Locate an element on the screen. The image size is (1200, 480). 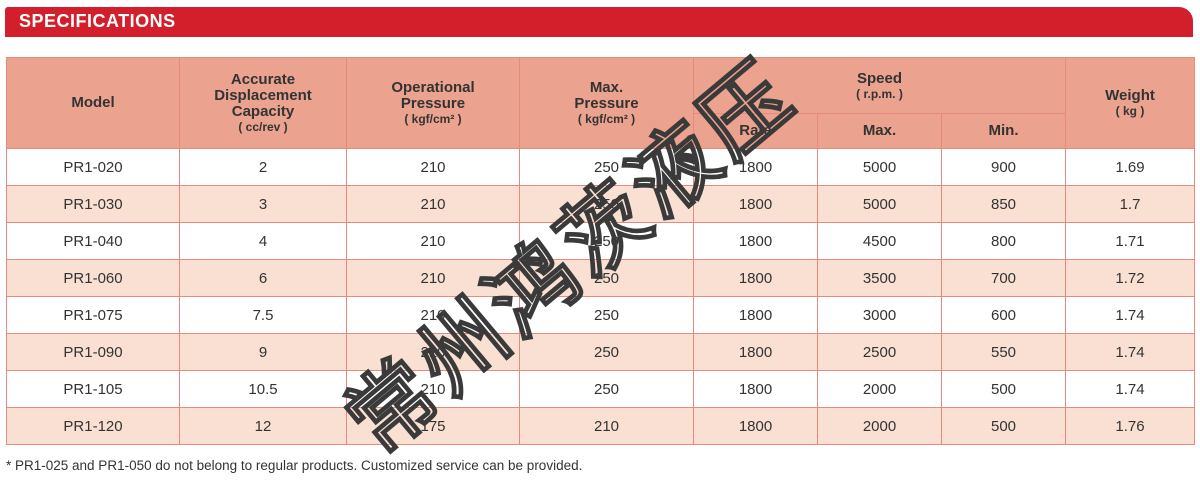
cell-speed-min: 700 is located at coordinates (1003, 278).